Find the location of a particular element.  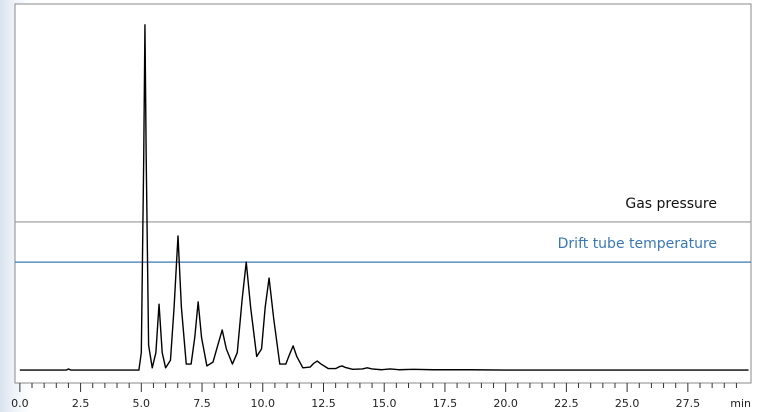

x-tick-label: 17.5 is located at coordinates (445, 403).